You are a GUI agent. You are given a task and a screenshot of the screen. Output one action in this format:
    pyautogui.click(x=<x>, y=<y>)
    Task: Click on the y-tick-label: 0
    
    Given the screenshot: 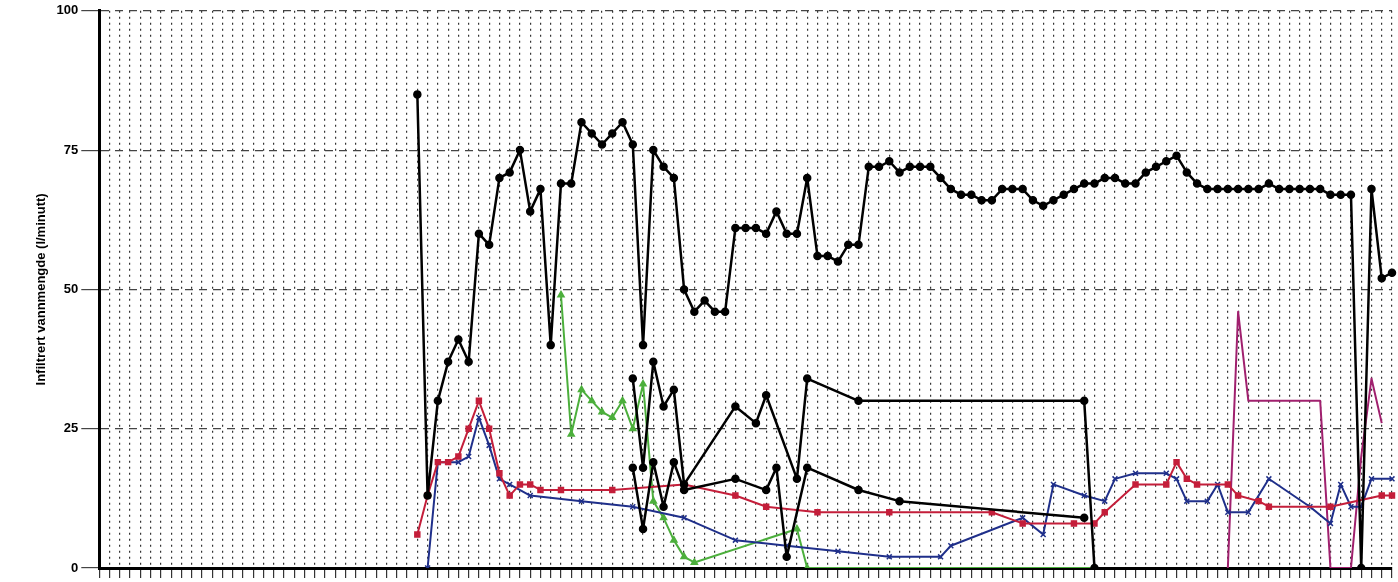 What is the action you would take?
    pyautogui.click(x=75, y=567)
    